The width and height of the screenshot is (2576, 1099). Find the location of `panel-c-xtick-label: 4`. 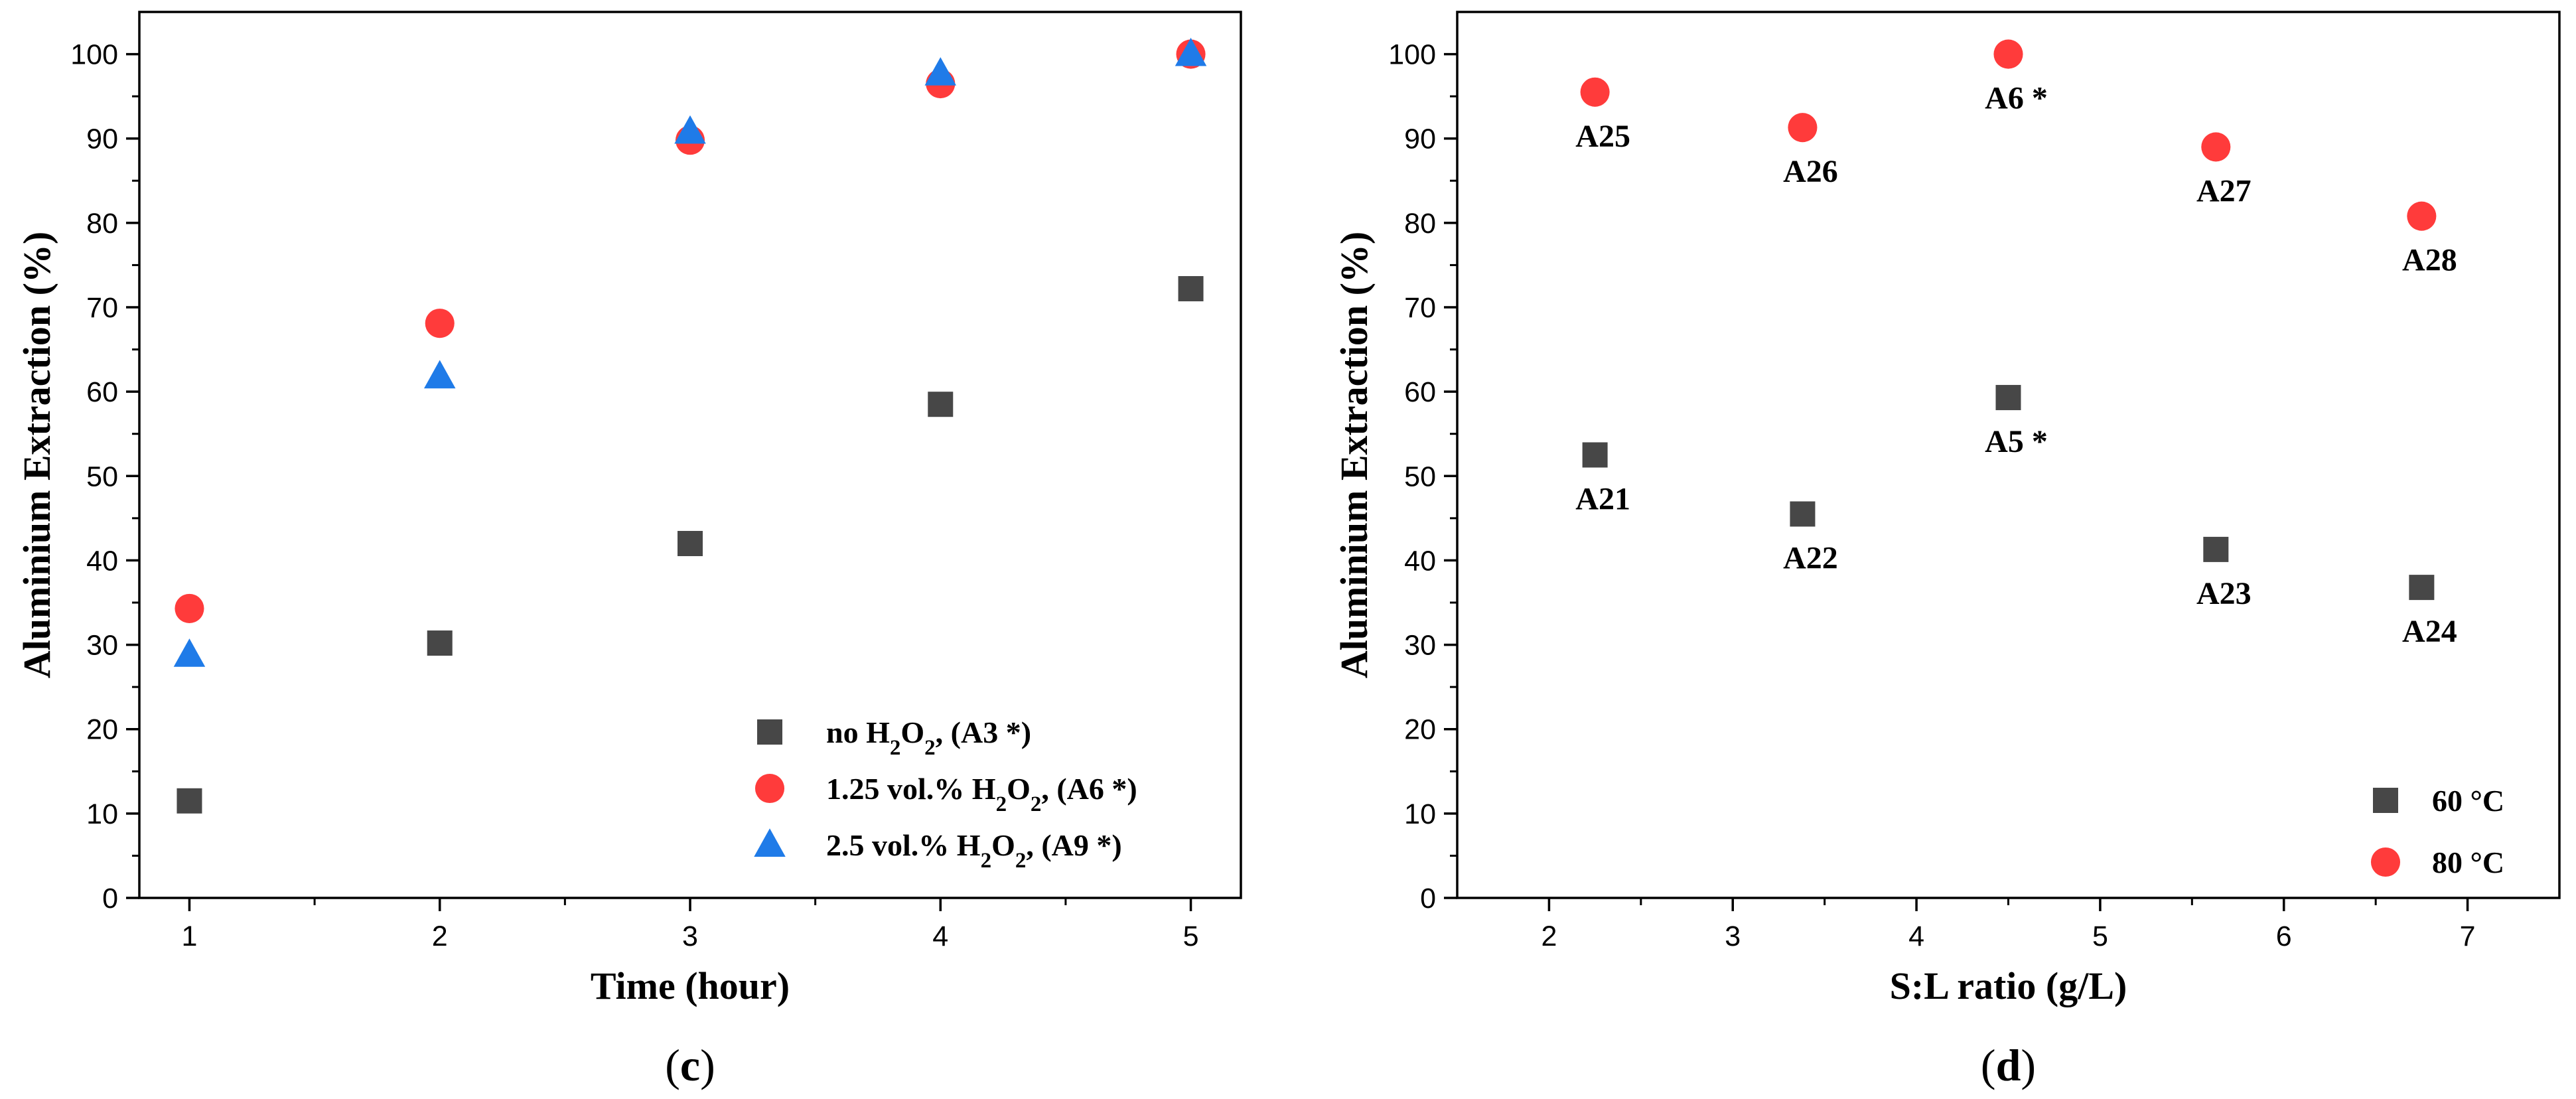

panel-c-xtick-label: 4 is located at coordinates (940, 936).